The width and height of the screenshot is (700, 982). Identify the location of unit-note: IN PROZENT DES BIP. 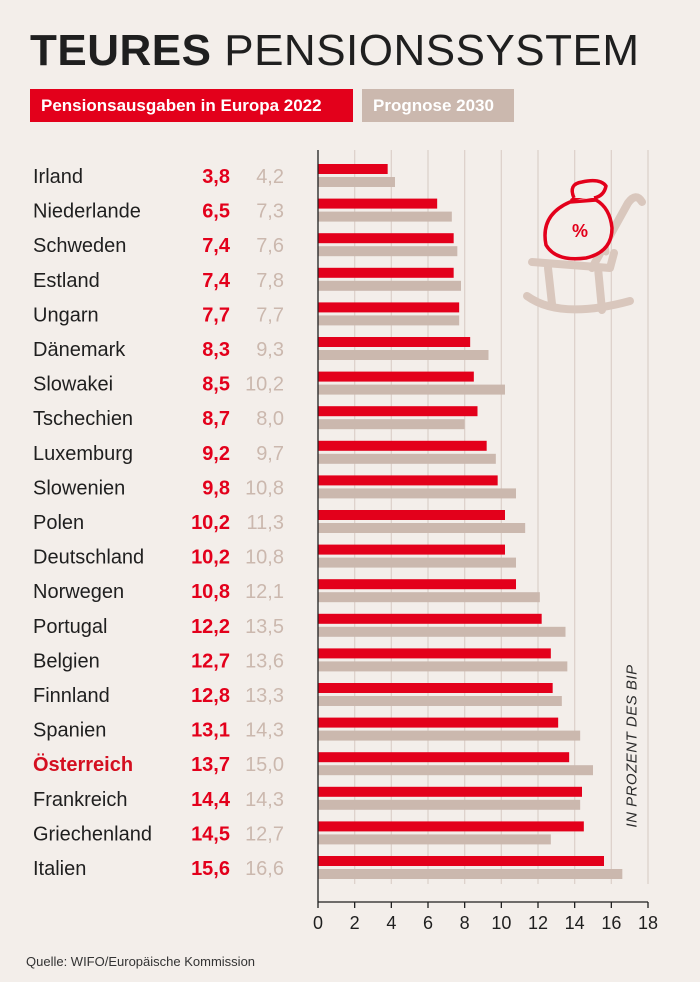
(632, 746).